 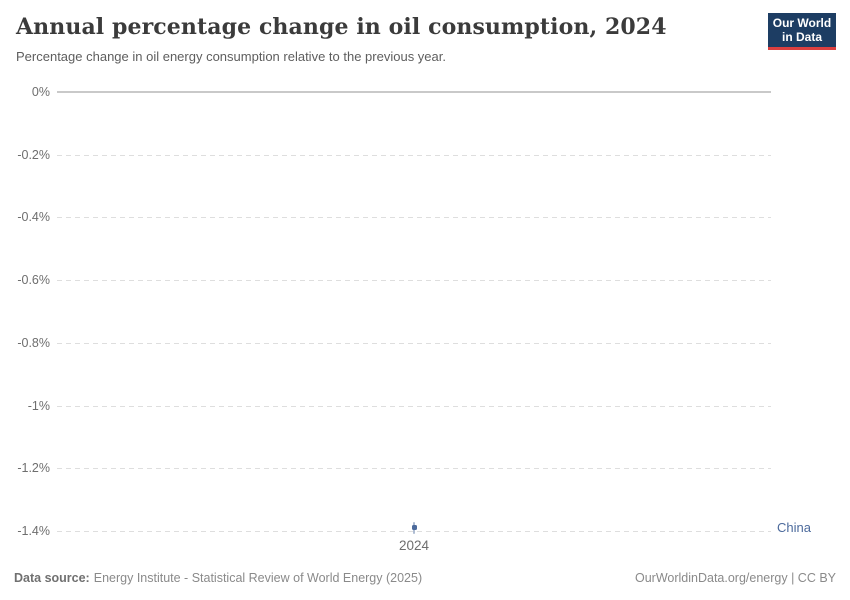 I want to click on y-axis-tick-label: -1.4%, so click(x=33, y=531).